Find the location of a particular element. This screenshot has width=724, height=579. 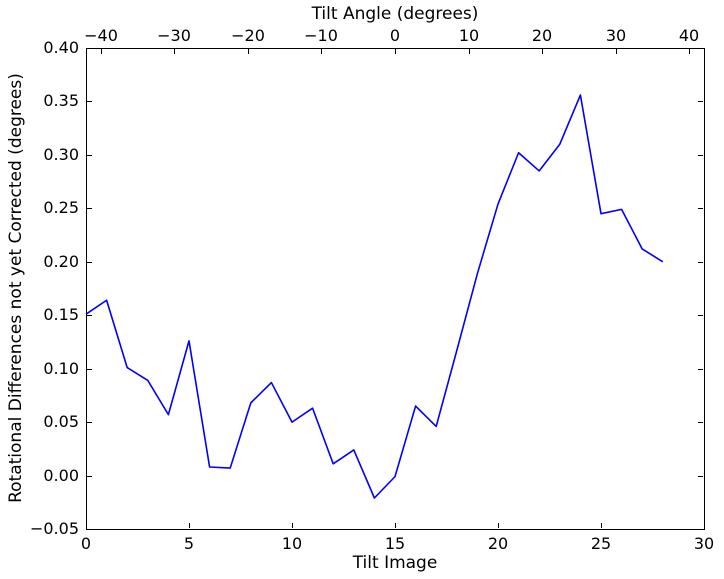

x-tick-label: 15 is located at coordinates (395, 543).